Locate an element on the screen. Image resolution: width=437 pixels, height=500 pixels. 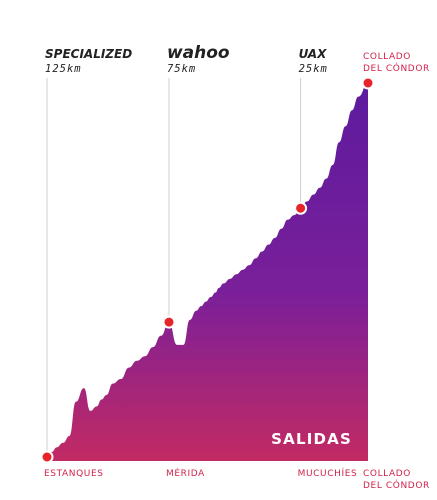
summit-label-line-0: COLLADO is located at coordinates (387, 57).